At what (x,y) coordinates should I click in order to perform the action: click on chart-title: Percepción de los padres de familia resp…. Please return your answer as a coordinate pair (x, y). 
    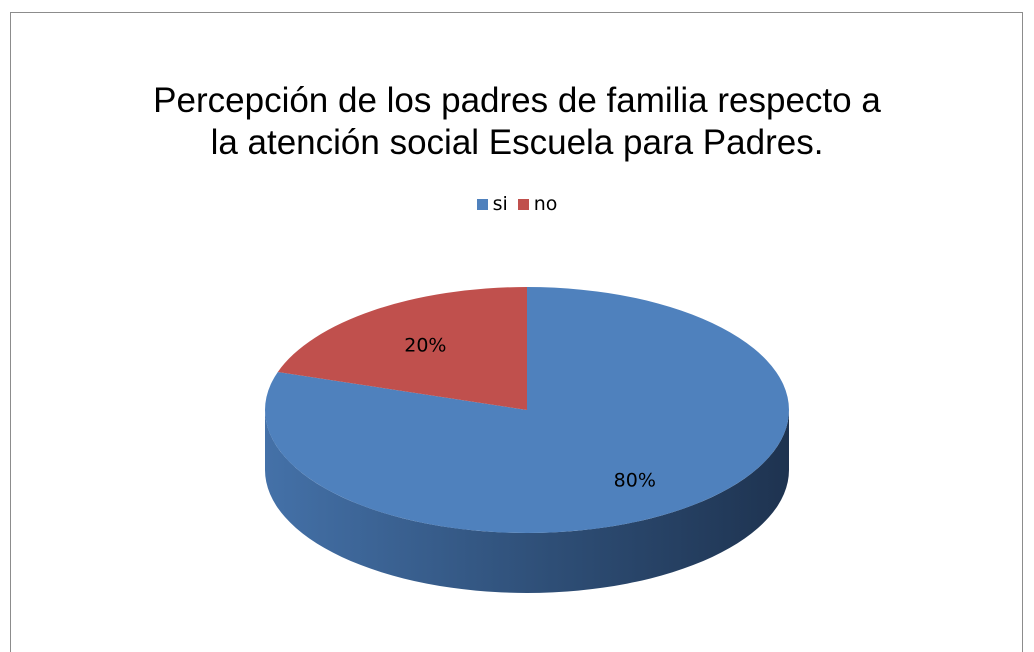
    Looking at the image, I should click on (517, 122).